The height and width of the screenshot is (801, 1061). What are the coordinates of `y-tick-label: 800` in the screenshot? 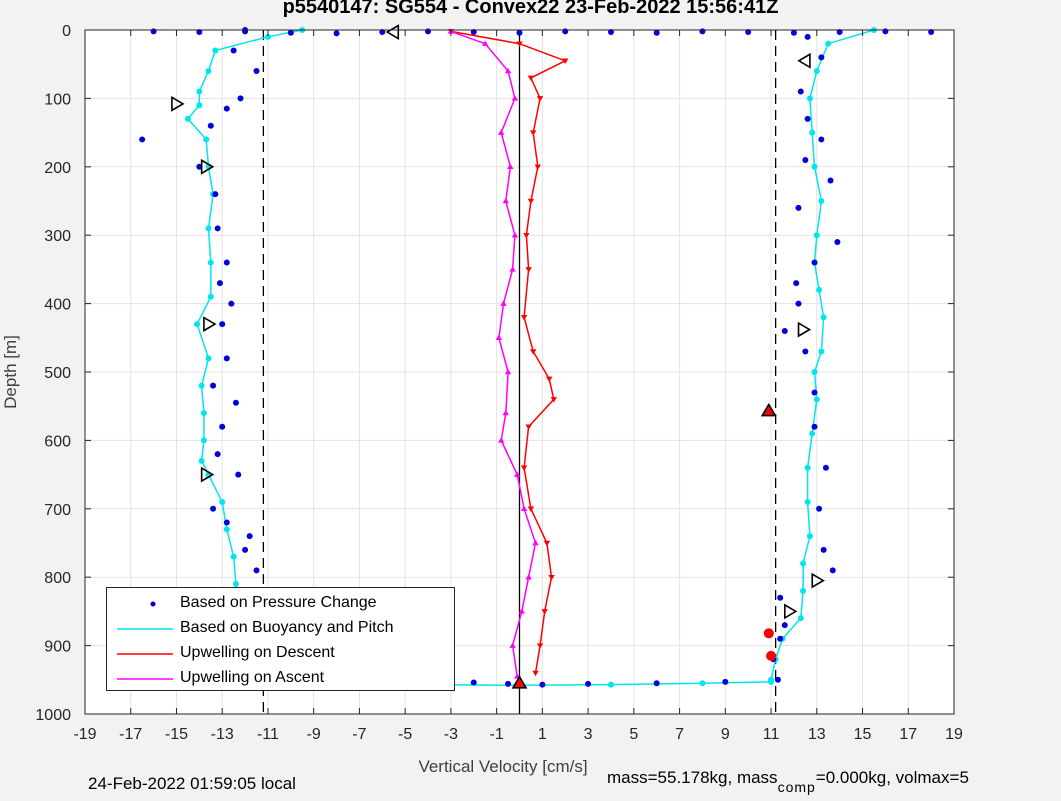 It's located at (57, 578).